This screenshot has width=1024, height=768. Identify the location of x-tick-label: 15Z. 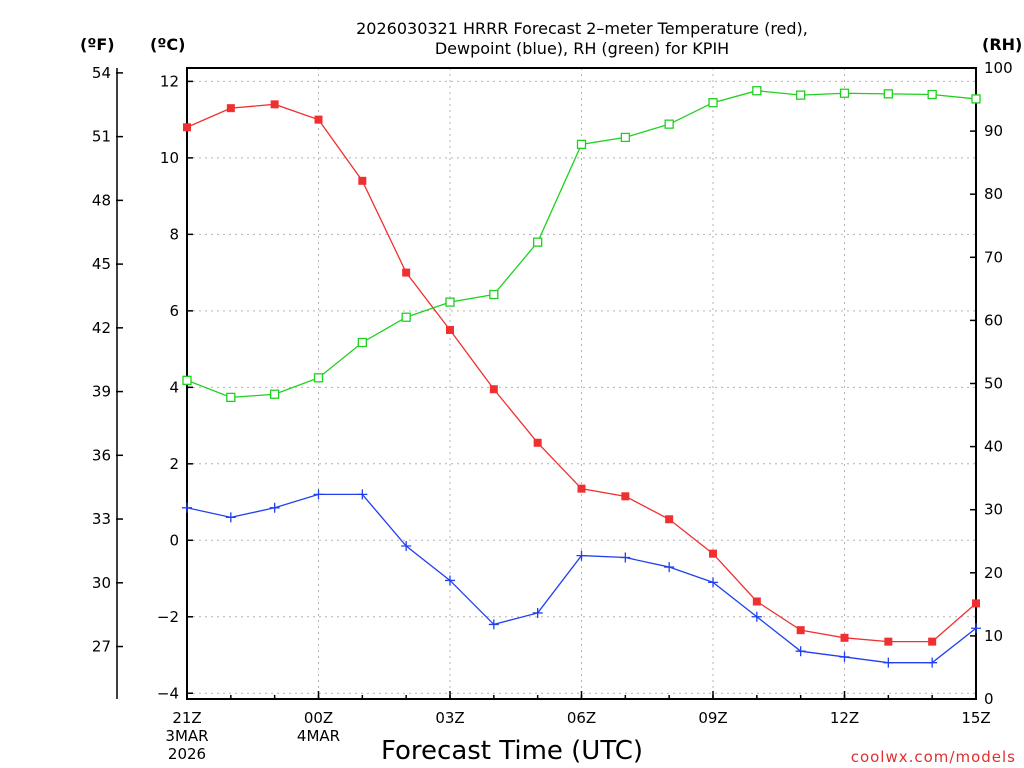
(975, 718).